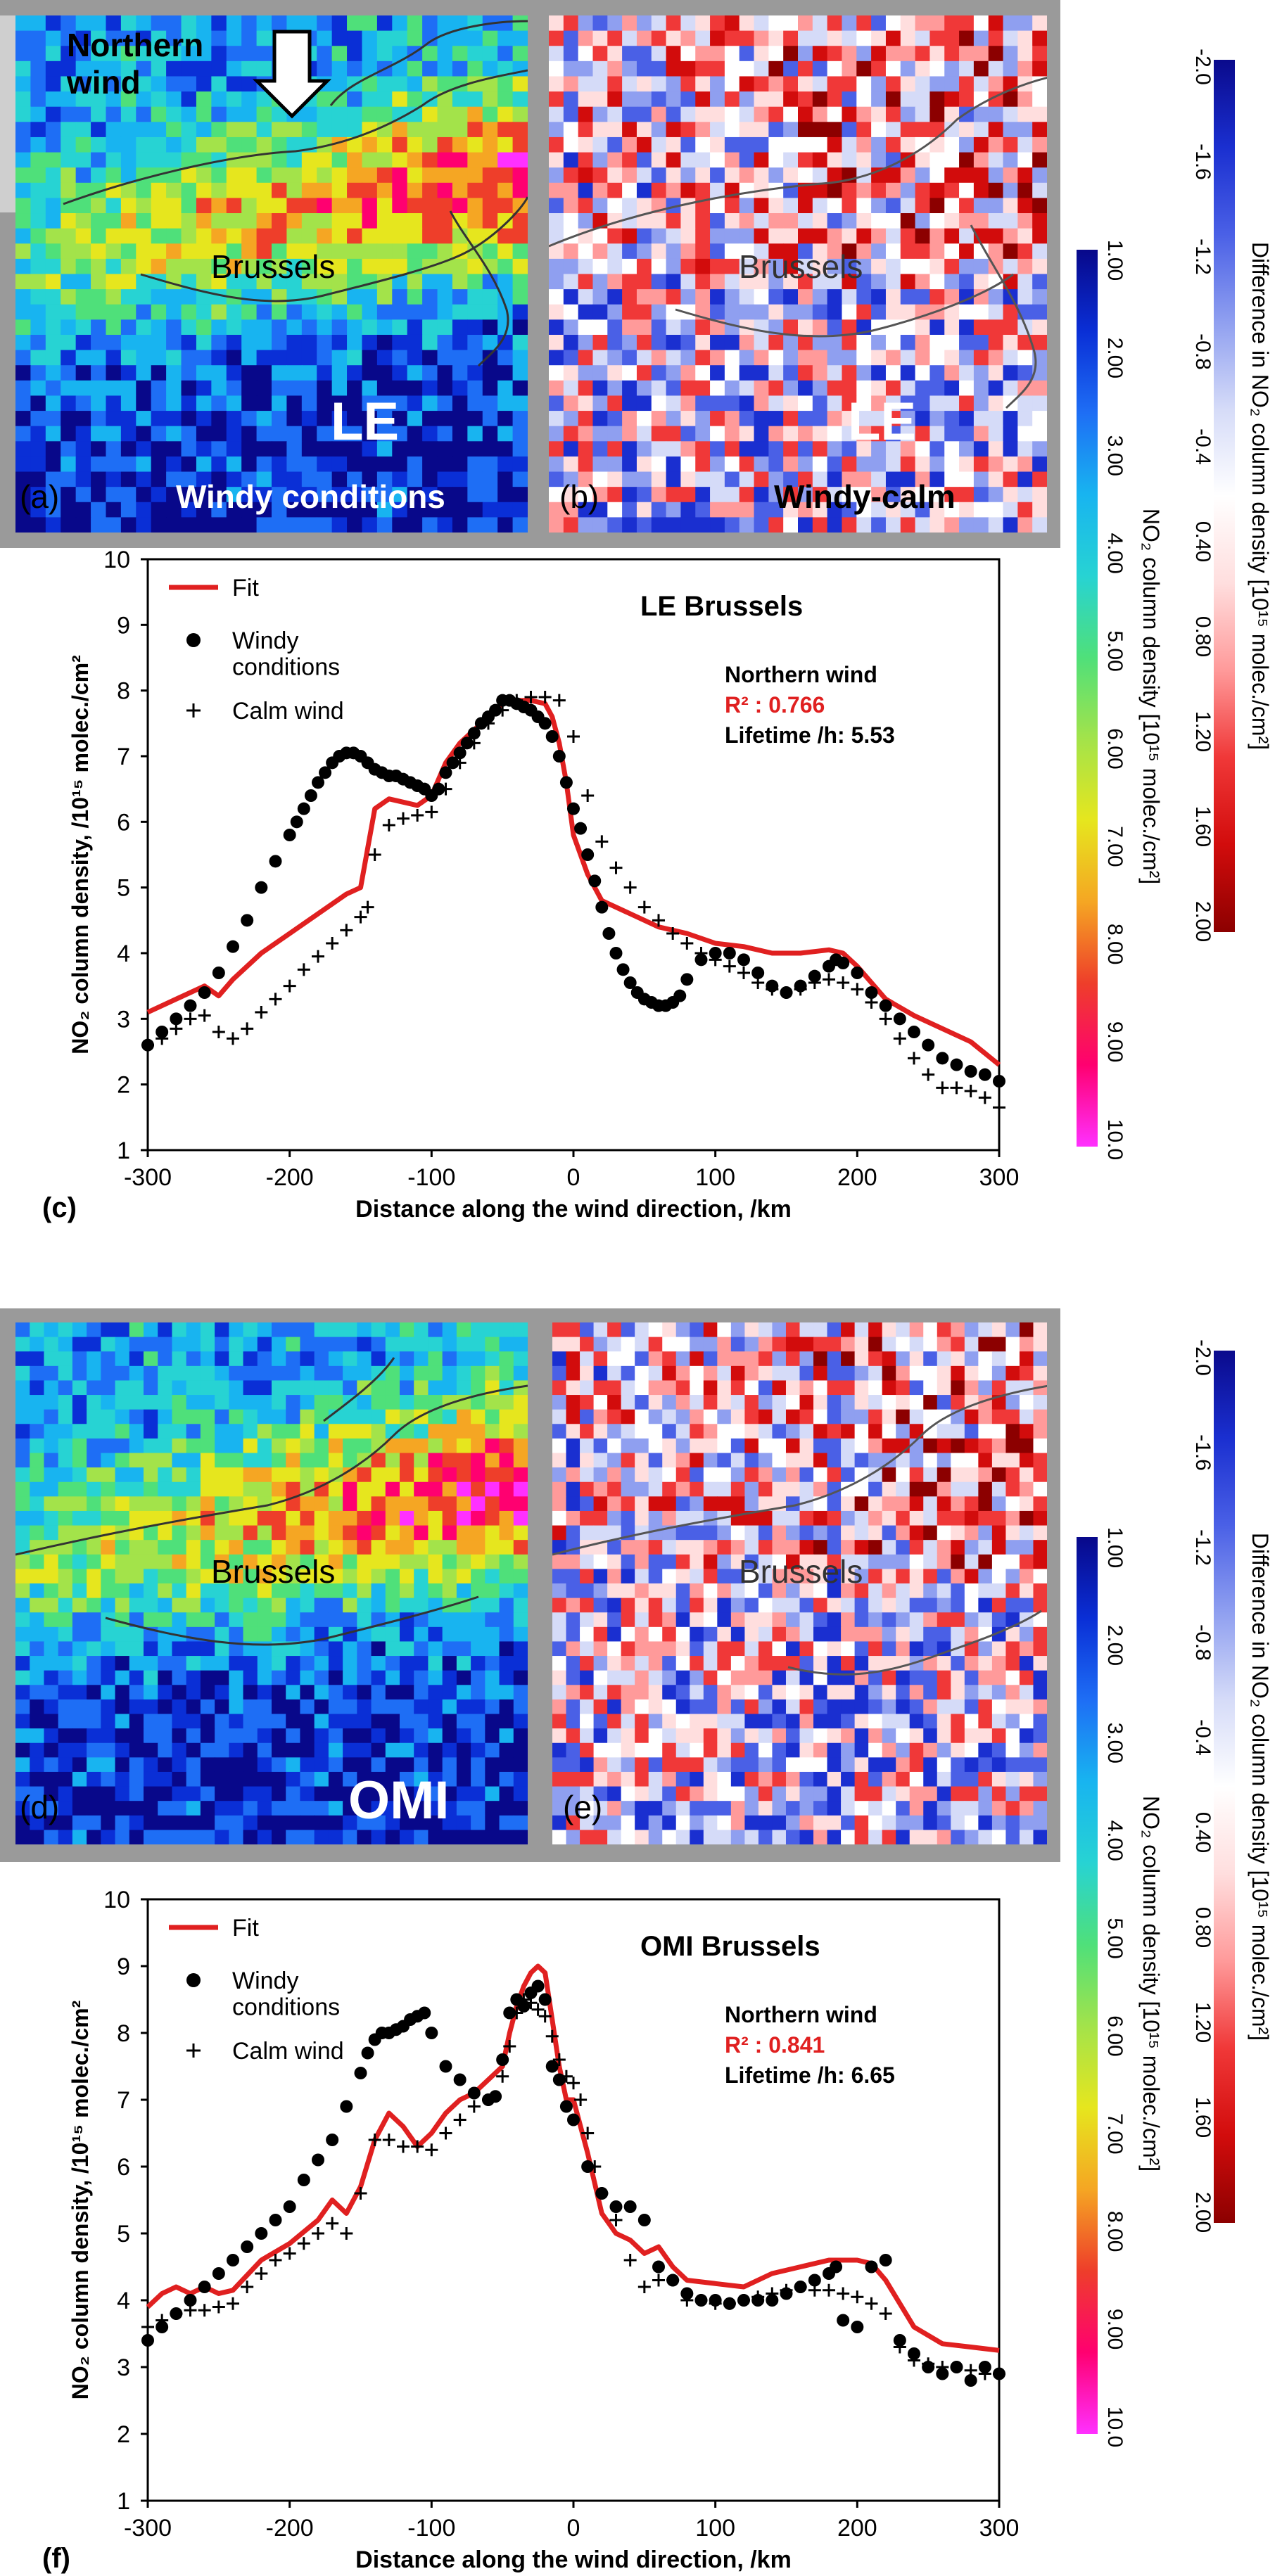 This screenshot has height=2576, width=1282. I want to click on city-label-brussels: Brussels, so click(801, 266).